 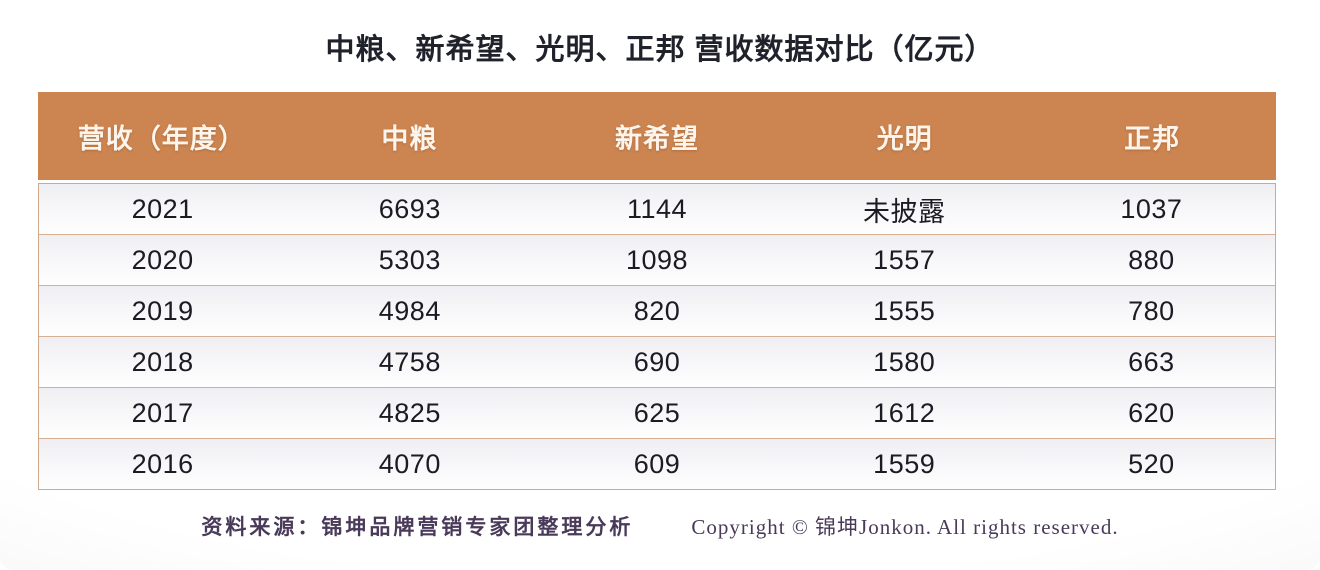 I want to click on value-cell: 4070, so click(x=409, y=463).